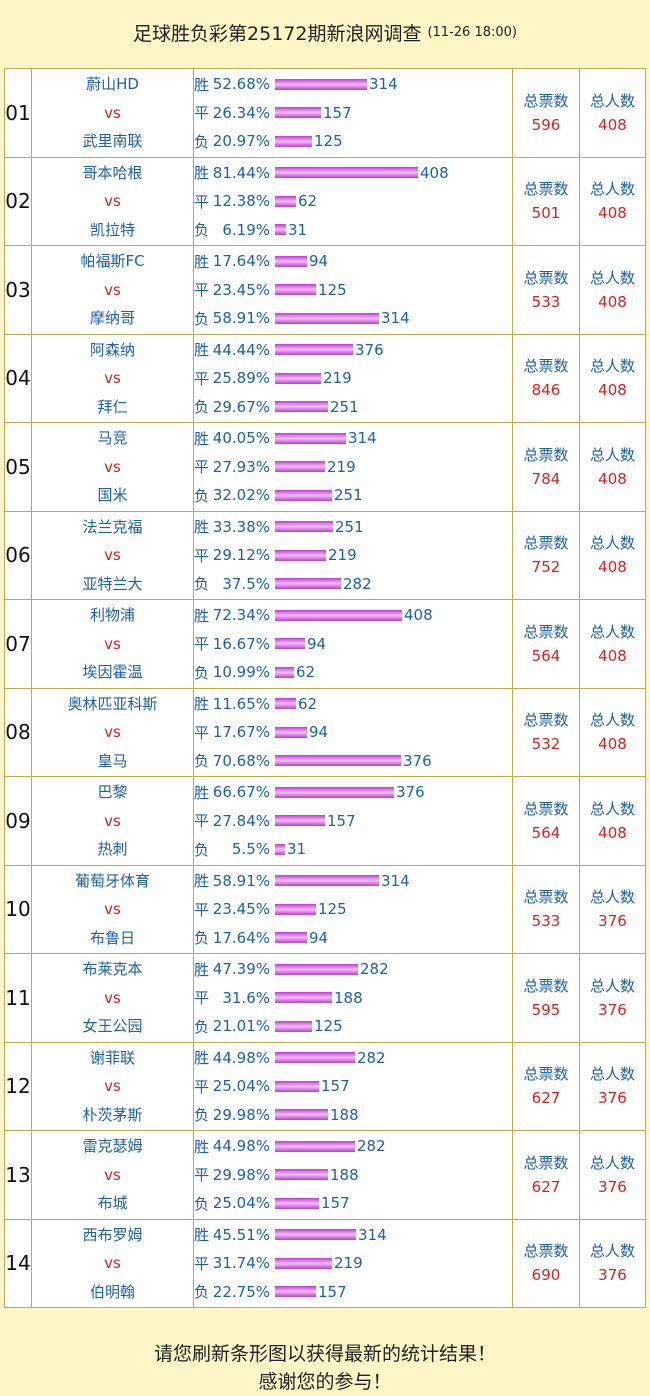  Describe the element at coordinates (112, 201) in the screenshot. I see `match-teams: 哥本哈根 vs 凯拉特` at that location.